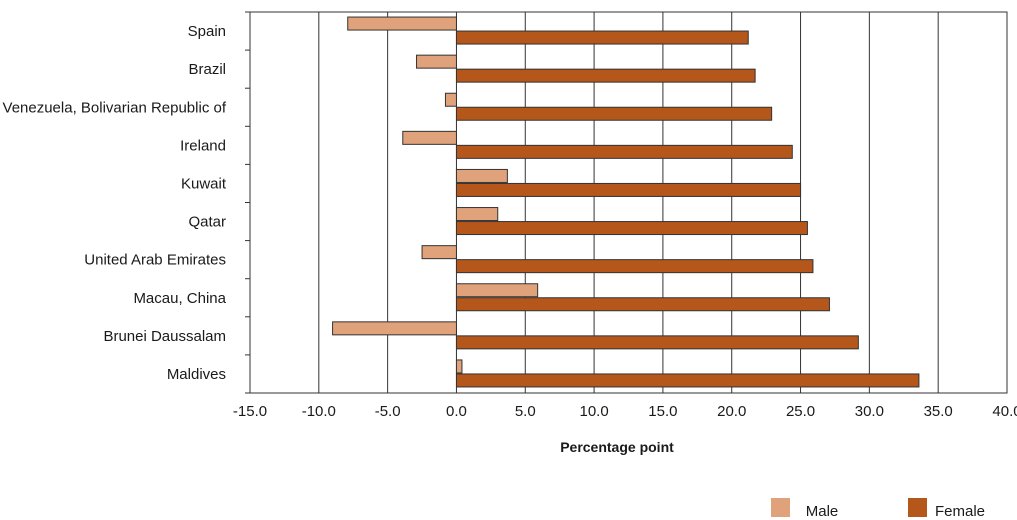  I want to click on legend-label-female: Female, so click(960, 511).